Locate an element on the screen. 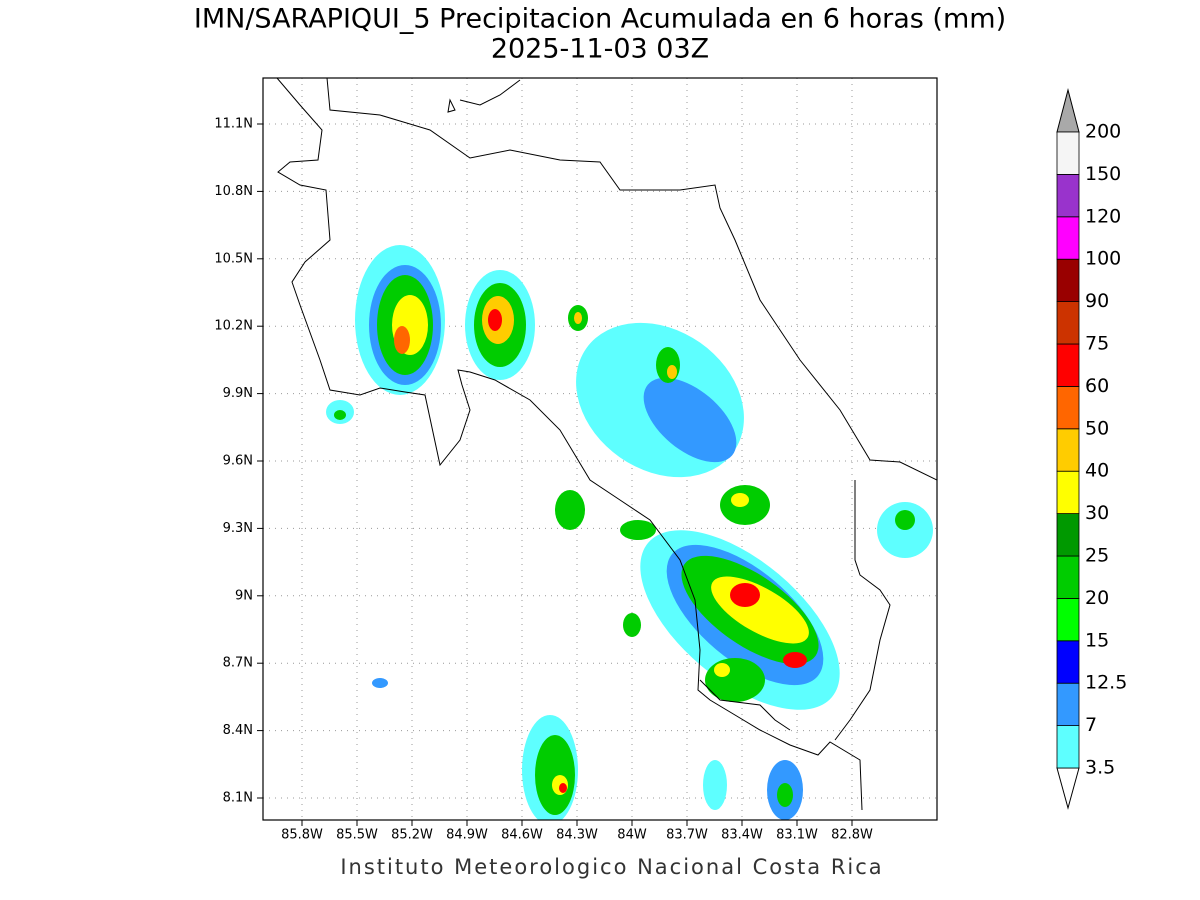 The width and height of the screenshot is (1200, 900). colorbar-label: 60 is located at coordinates (1097, 386).